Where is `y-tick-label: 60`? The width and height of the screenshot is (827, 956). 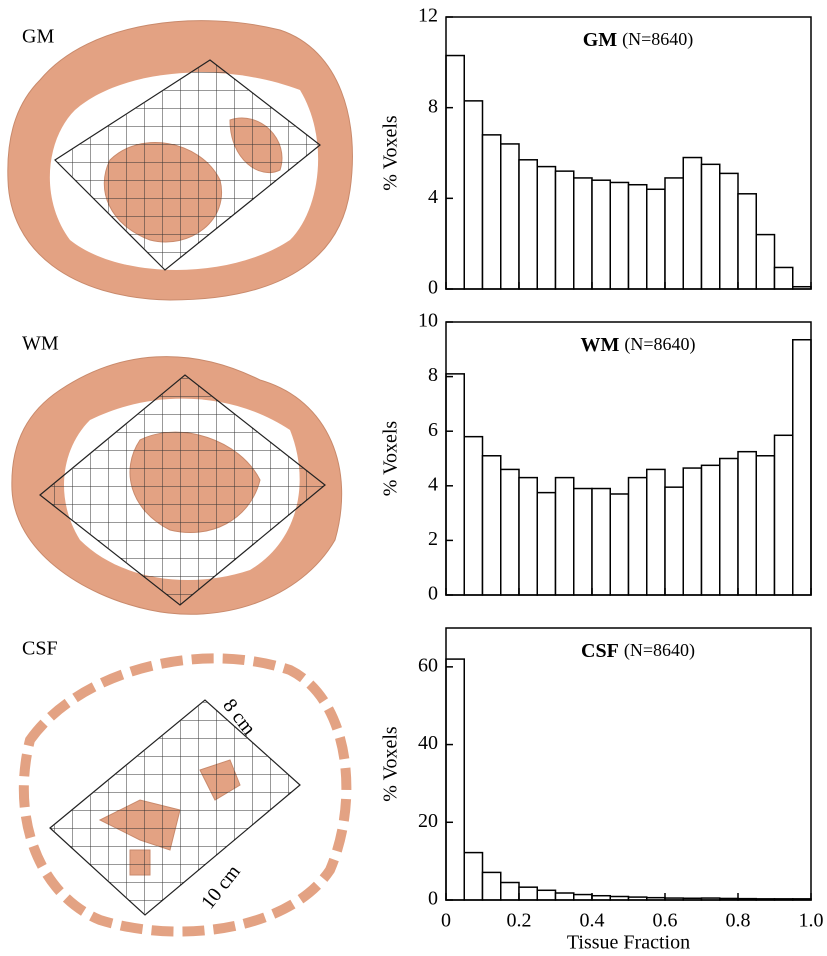 y-tick-label: 60 is located at coordinates (428, 665).